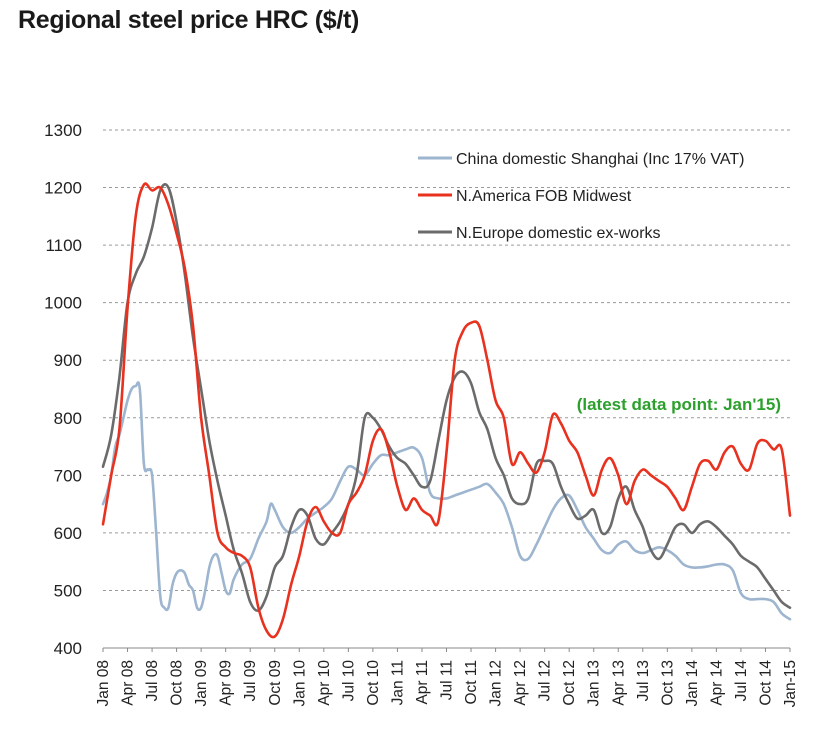  What do you see at coordinates (63, 188) in the screenshot?
I see `y-tick-label: 1200` at bounding box center [63, 188].